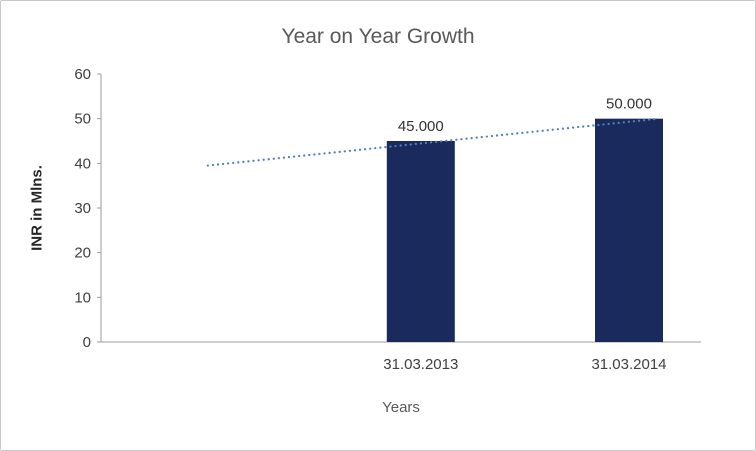  What do you see at coordinates (82, 208) in the screenshot?
I see `y-tick-label: 30` at bounding box center [82, 208].